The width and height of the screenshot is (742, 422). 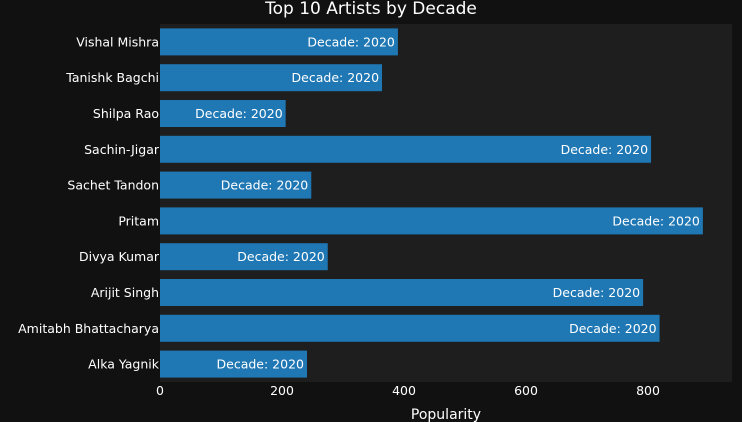 I want to click on x-tick-labels: 0 200 400 600 800, so click(x=408, y=390).